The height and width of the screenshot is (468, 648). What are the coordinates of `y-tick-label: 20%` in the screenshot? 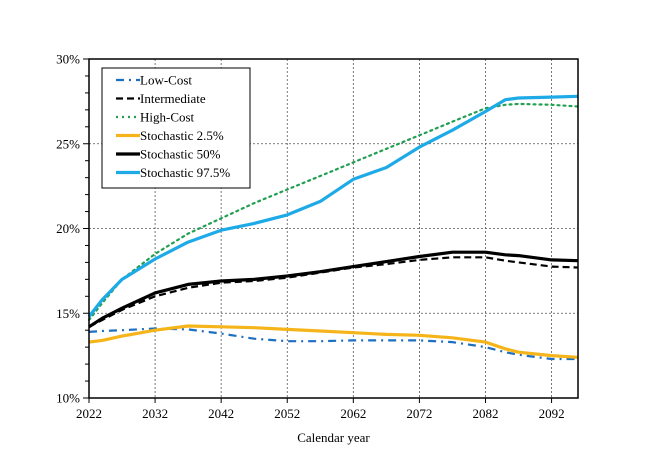 It's located at (68, 228).